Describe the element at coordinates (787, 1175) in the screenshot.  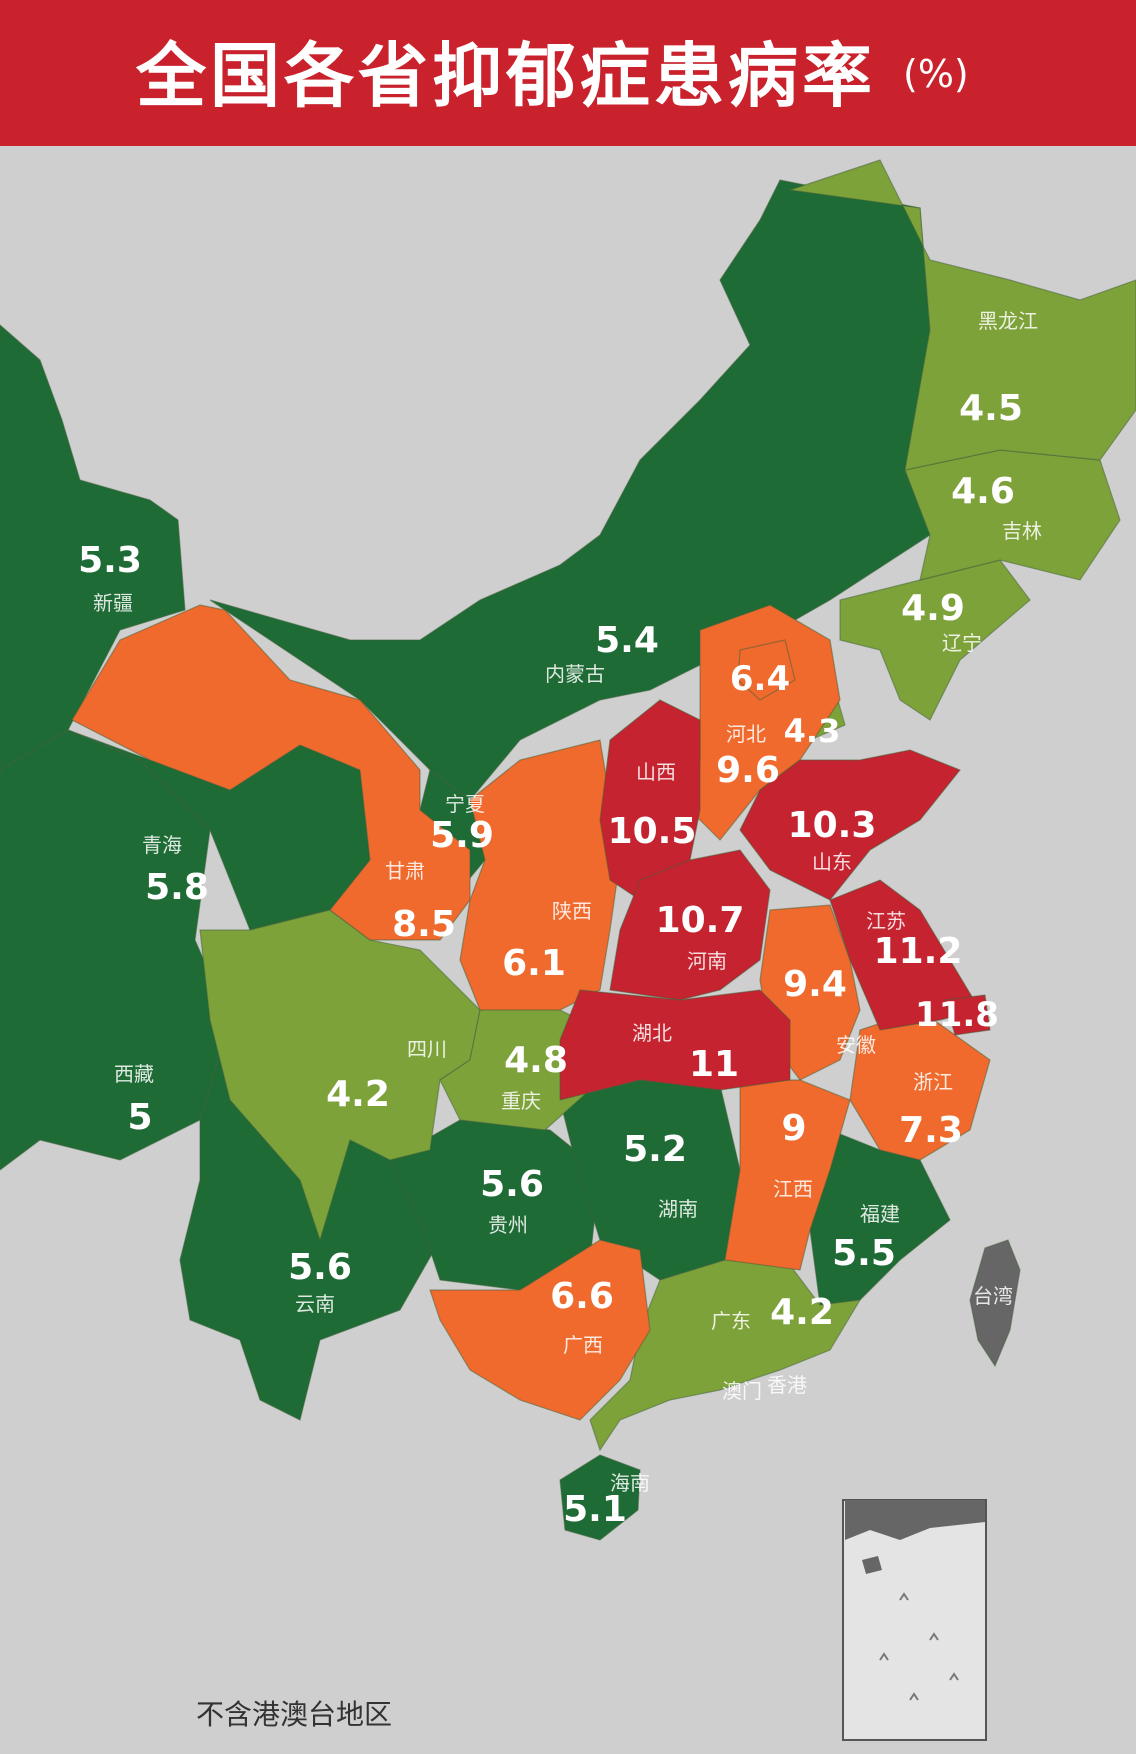
I see `region-shape-jiangxi` at that location.